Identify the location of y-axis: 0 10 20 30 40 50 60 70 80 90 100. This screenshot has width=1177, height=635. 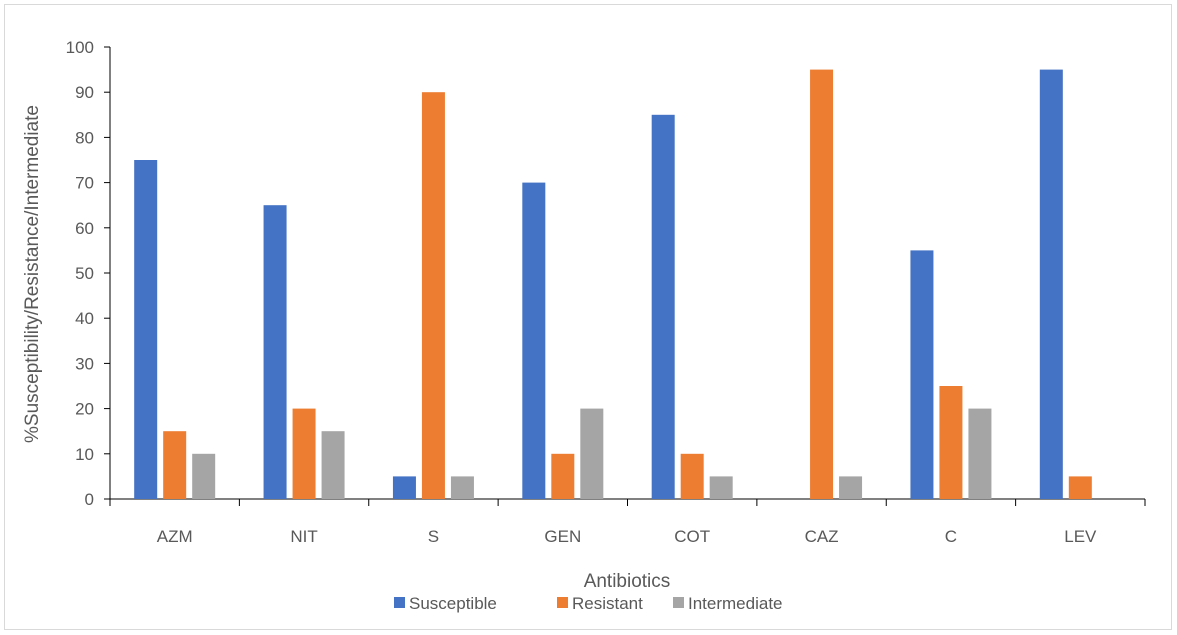
(88, 273).